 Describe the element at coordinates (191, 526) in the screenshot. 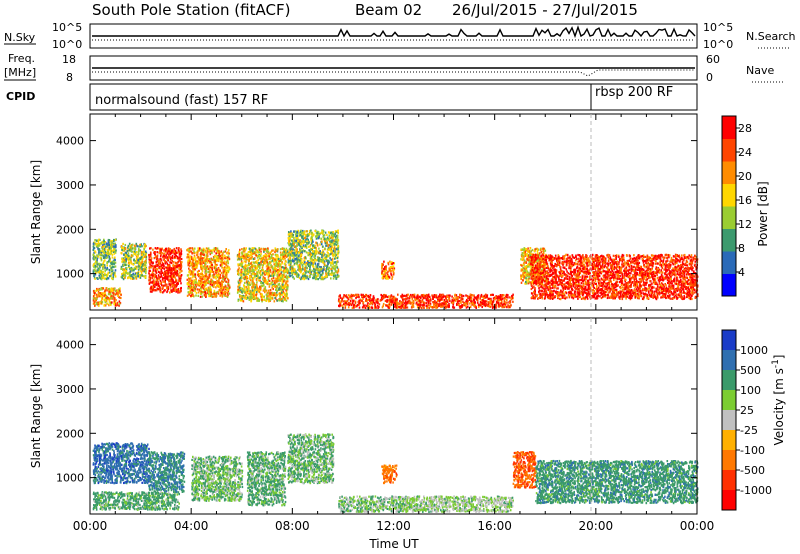

I see `xtick-label-2: 04:00` at that location.